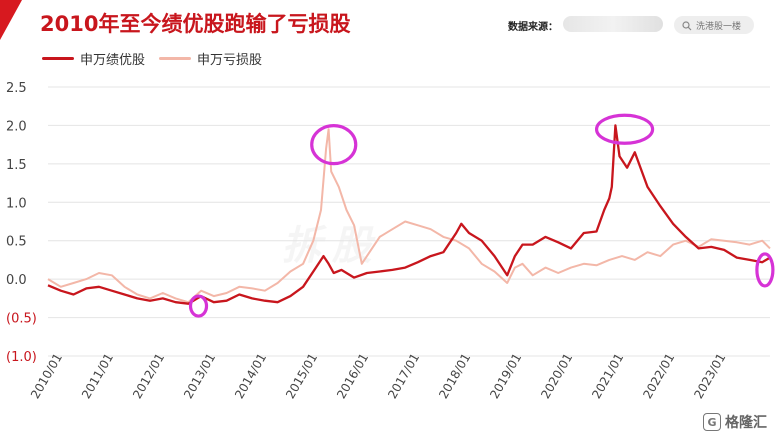 The height and width of the screenshot is (438, 777). What do you see at coordinates (403, 376) in the screenshot?
I see `x-tick-label: 2017/01` at bounding box center [403, 376].